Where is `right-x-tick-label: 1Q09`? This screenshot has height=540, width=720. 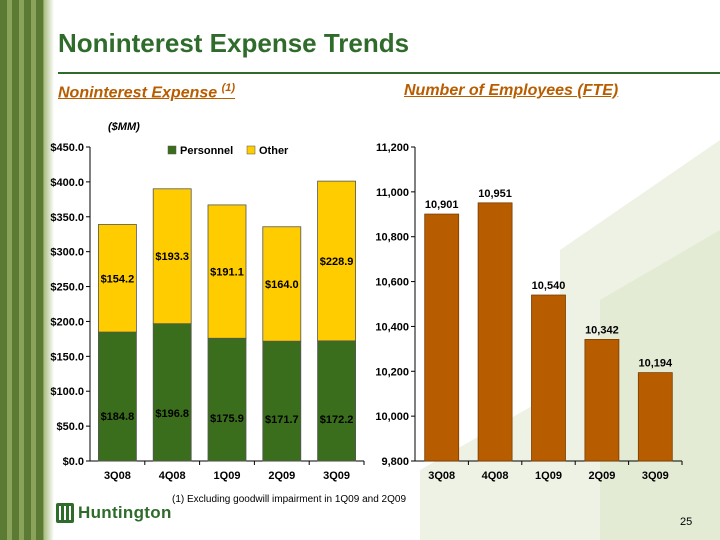
right-x-tick-label: 1Q09 is located at coordinates (548, 476).